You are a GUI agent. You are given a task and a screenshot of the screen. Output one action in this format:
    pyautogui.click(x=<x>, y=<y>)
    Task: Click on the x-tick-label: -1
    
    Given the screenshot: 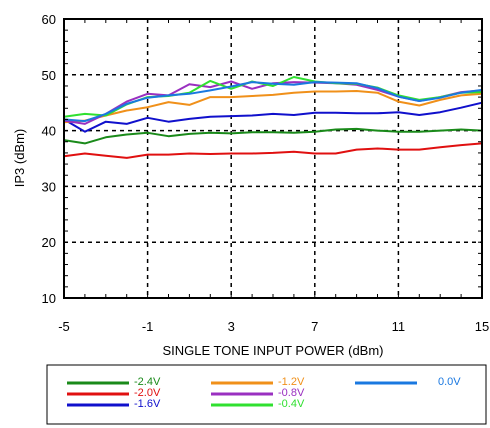 What is the action you would take?
    pyautogui.click(x=148, y=326)
    